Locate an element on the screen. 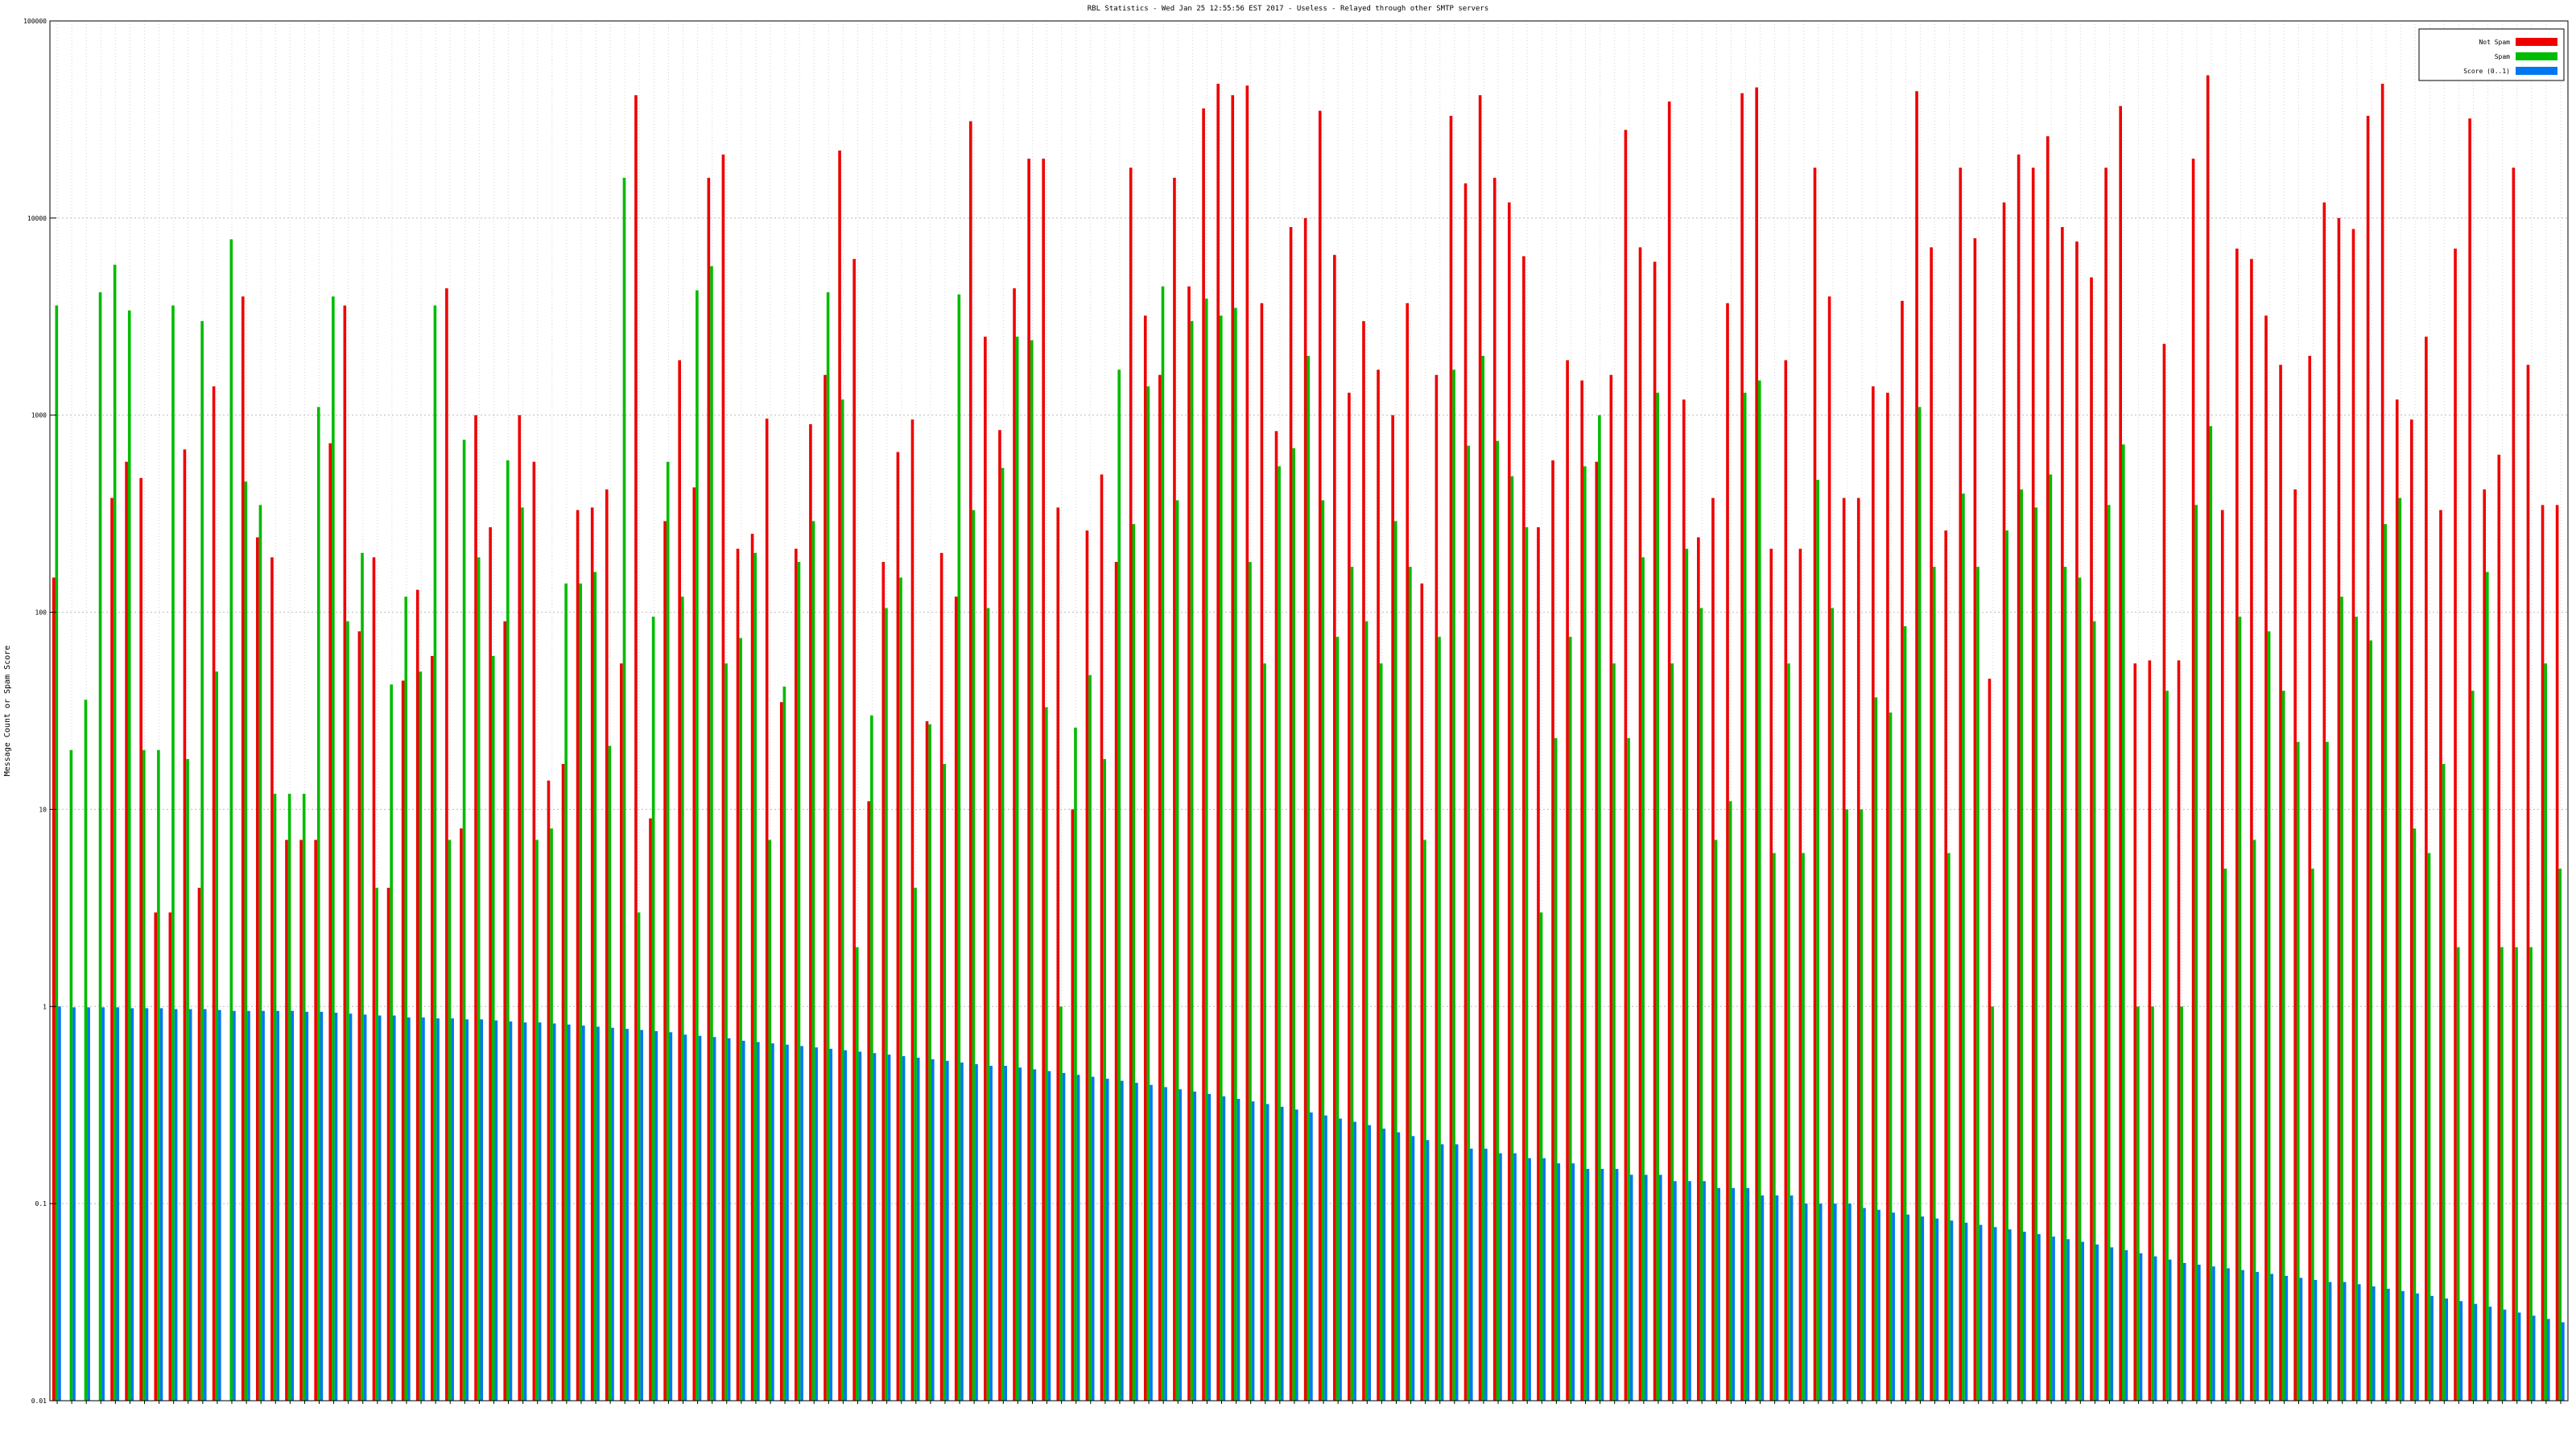  x-axis-labels is located at coordinates (1309, 1402).